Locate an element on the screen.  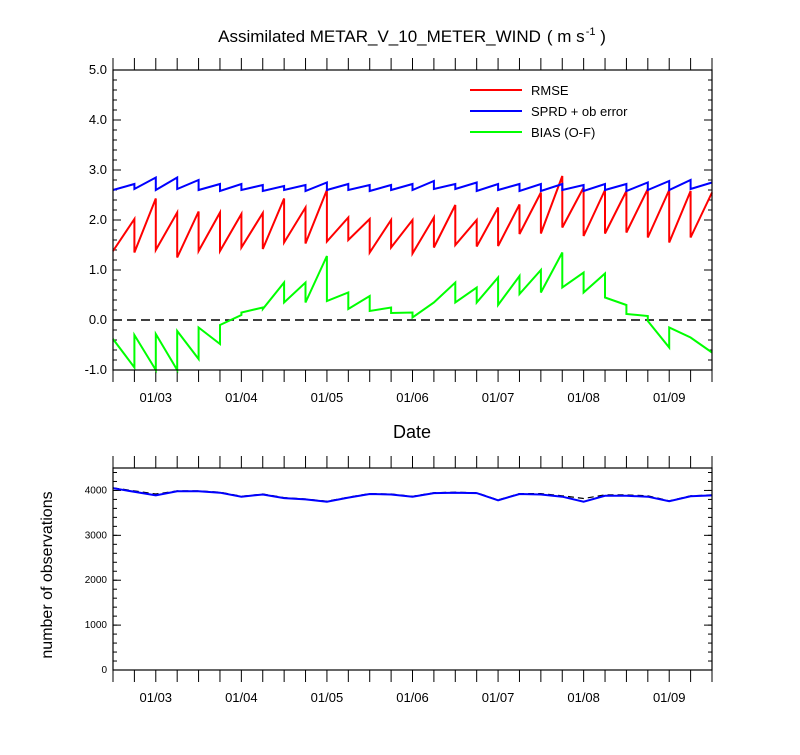
y-axis-label-observations: number of observations is located at coordinates (47, 574).